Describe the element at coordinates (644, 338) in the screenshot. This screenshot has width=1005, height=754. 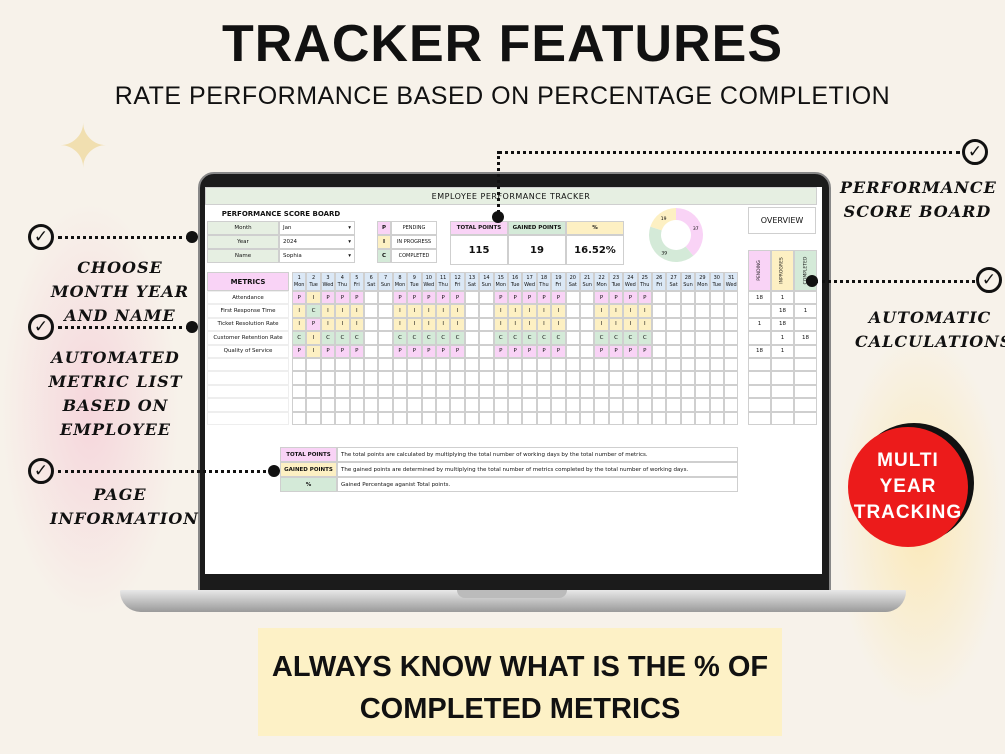
I see `status-cell: C` at that location.